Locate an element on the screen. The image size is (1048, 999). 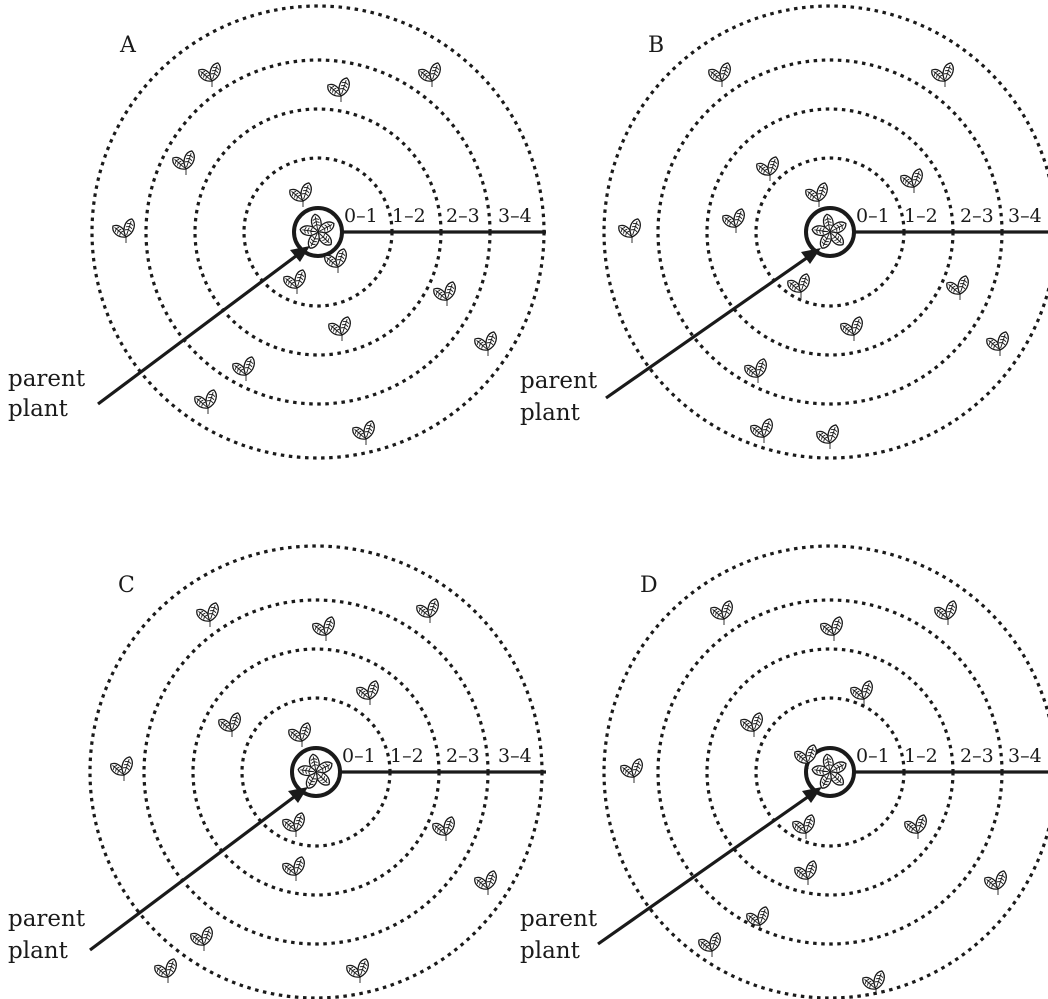
panel-letter: D is located at coordinates (649, 585).